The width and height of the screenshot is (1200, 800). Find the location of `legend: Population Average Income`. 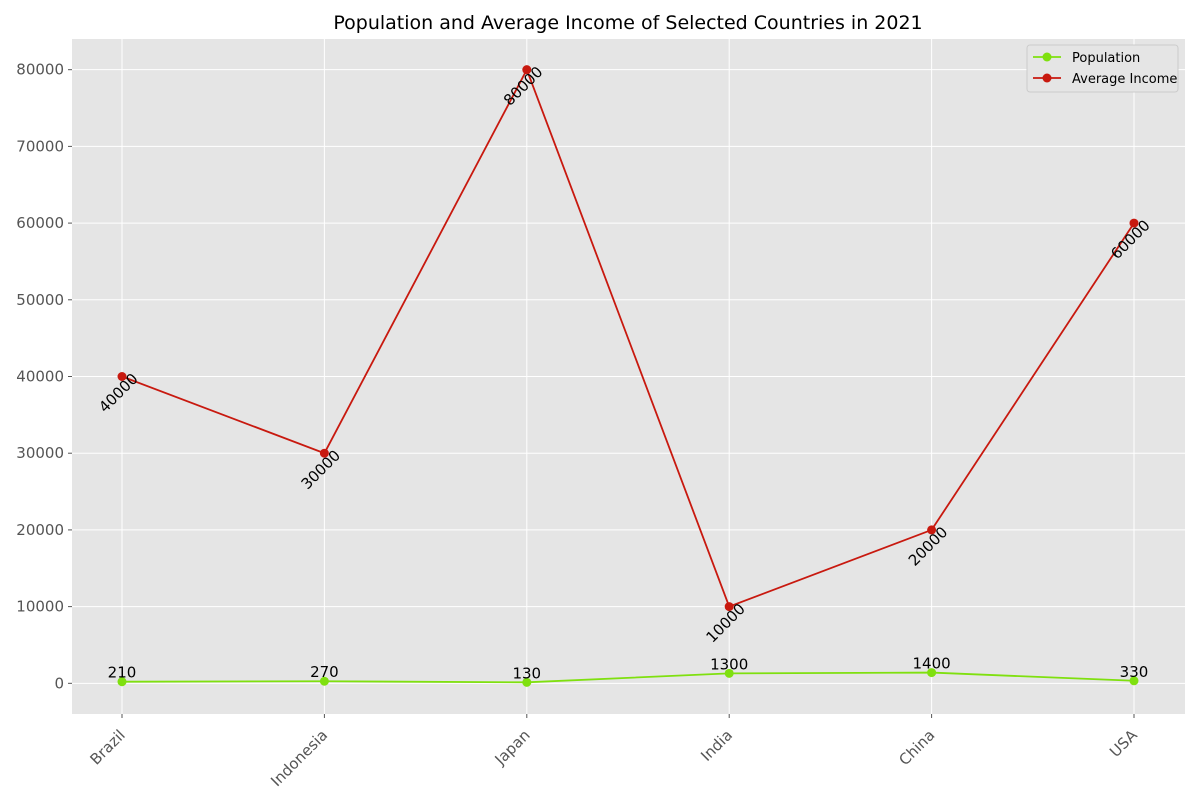

legend: Population Average Income is located at coordinates (1102, 68).